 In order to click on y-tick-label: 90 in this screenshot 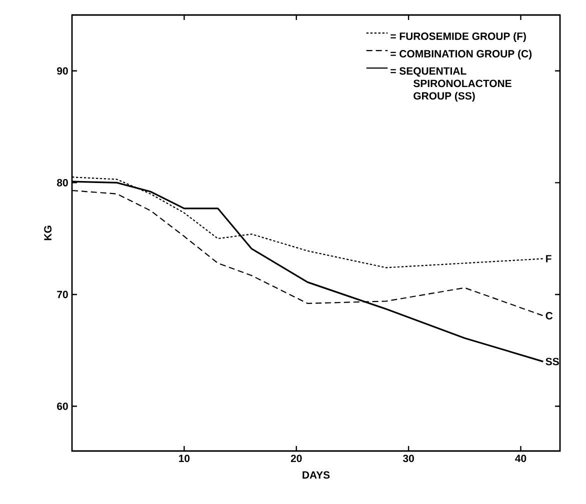, I will do `click(62, 71)`.